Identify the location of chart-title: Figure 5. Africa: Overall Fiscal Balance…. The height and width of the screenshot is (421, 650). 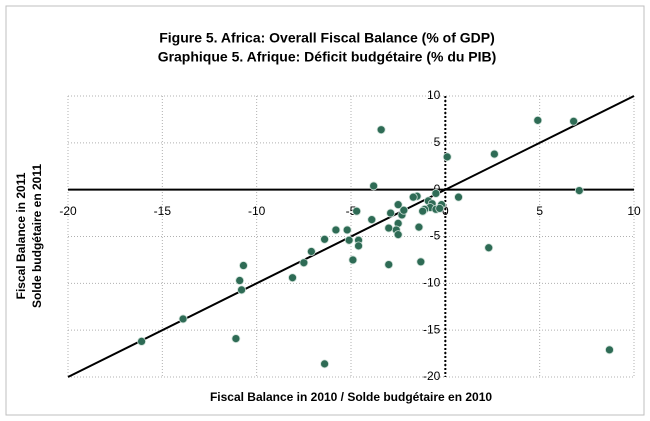
(327, 38).